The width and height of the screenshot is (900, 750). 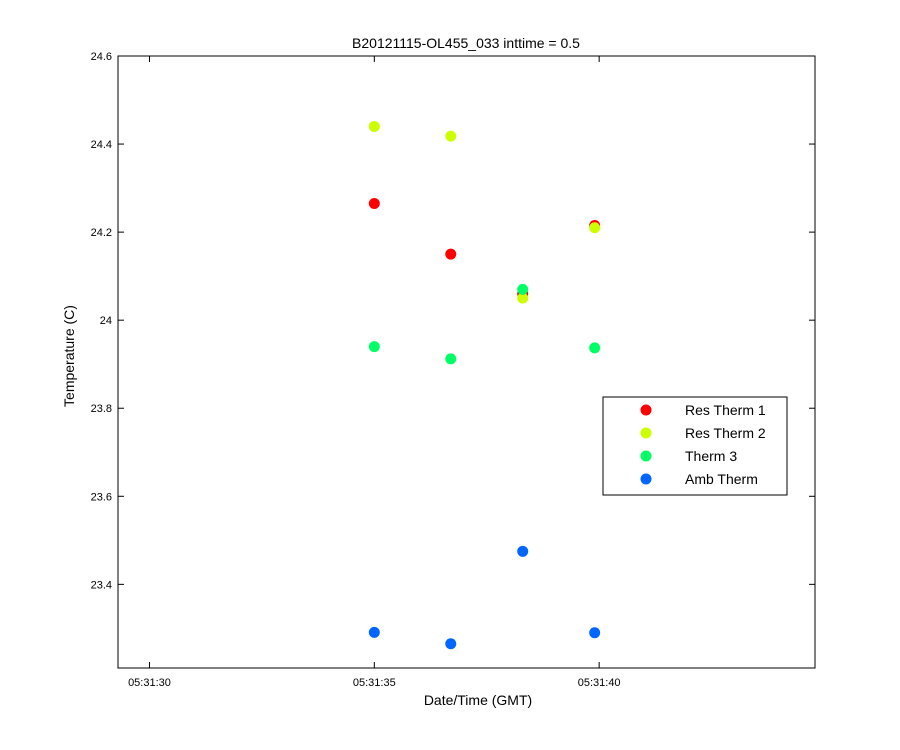 I want to click on chart-title: B20121115-OL455_033 inttime = 0.5, so click(x=466, y=43).